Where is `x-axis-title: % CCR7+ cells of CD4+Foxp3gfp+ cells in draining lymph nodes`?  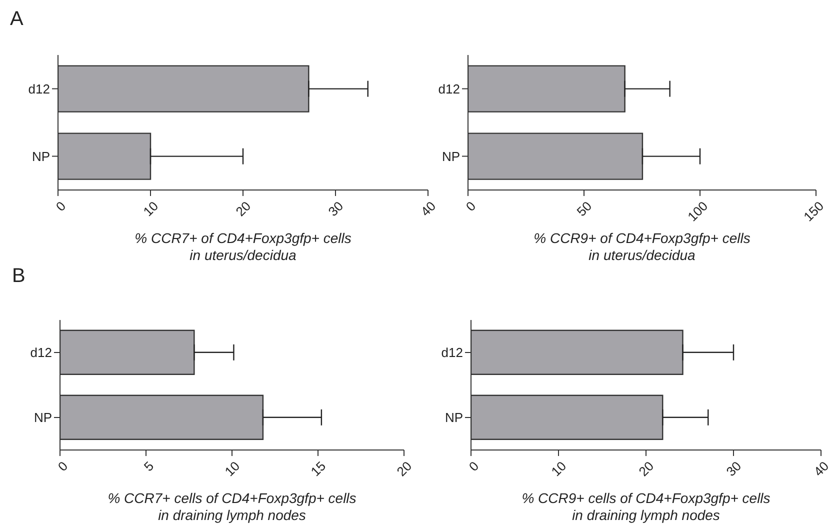
x-axis-title: % CCR7+ cells of CD4+Foxp3gfp+ cells in draining lymph nodes is located at coordinates (232, 507).